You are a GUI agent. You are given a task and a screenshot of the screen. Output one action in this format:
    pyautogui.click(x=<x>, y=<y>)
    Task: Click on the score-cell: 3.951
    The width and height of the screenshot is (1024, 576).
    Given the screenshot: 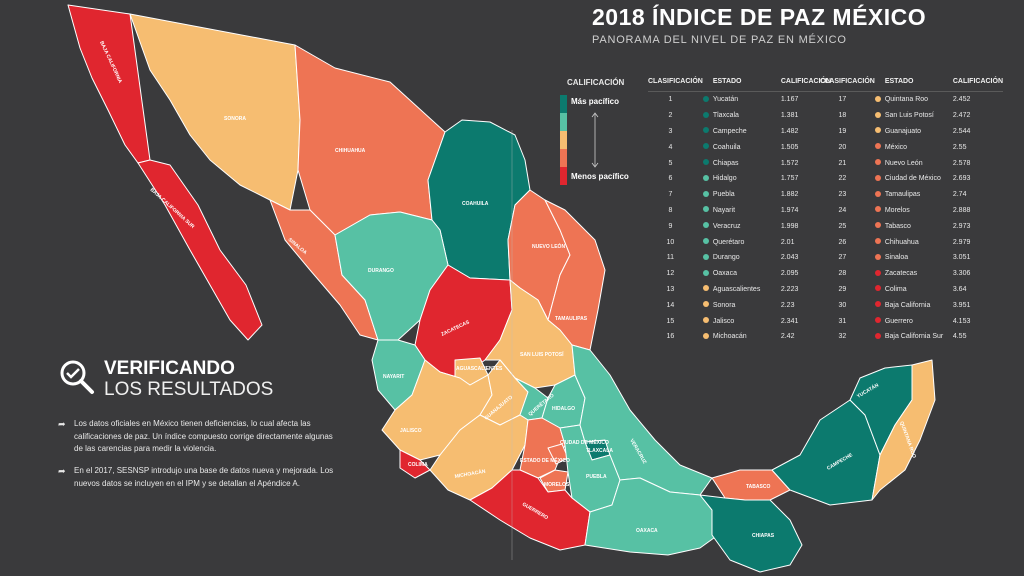 What is the action you would take?
    pyautogui.click(x=961, y=305)
    